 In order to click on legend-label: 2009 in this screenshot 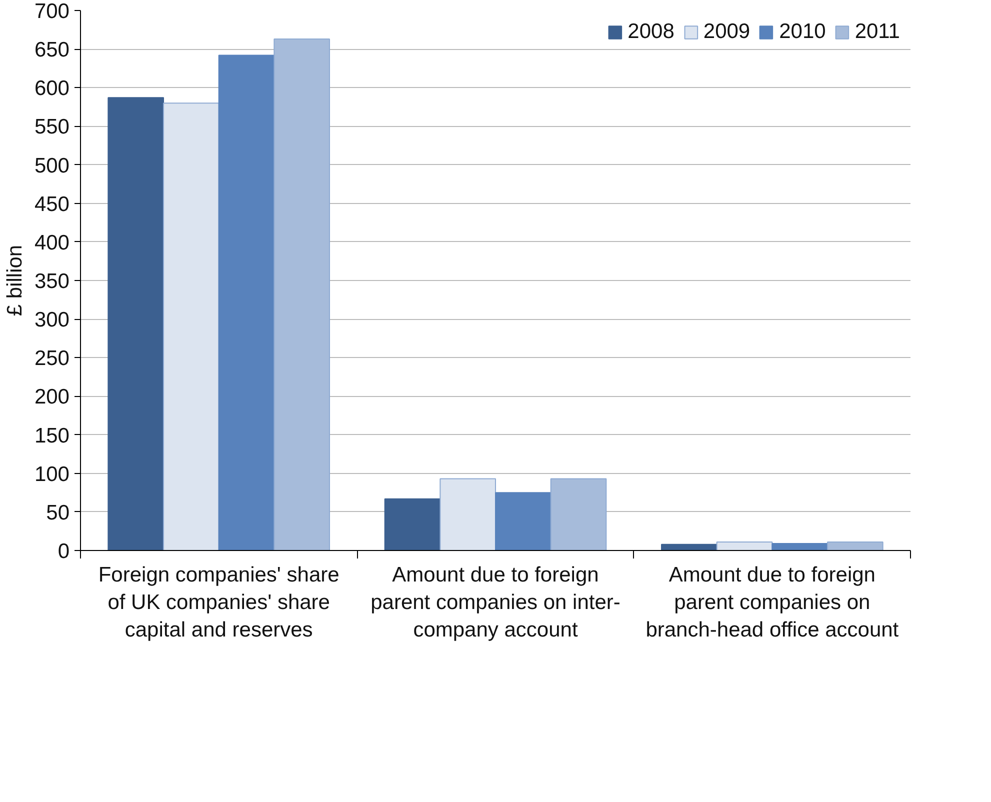, I will do `click(726, 32)`.